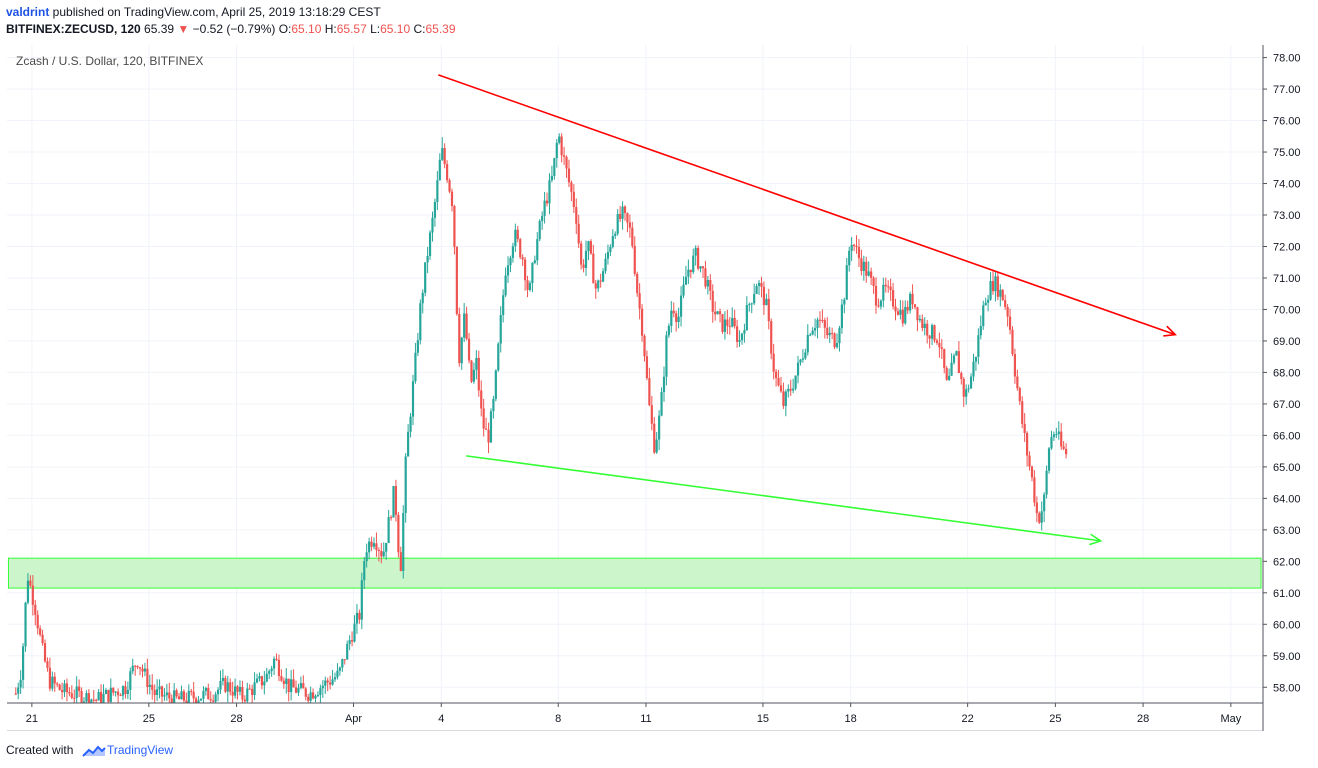 Image resolution: width=1318 pixels, height=768 pixels. What do you see at coordinates (645, 719) in the screenshot?
I see `x-tick-label: 11` at bounding box center [645, 719].